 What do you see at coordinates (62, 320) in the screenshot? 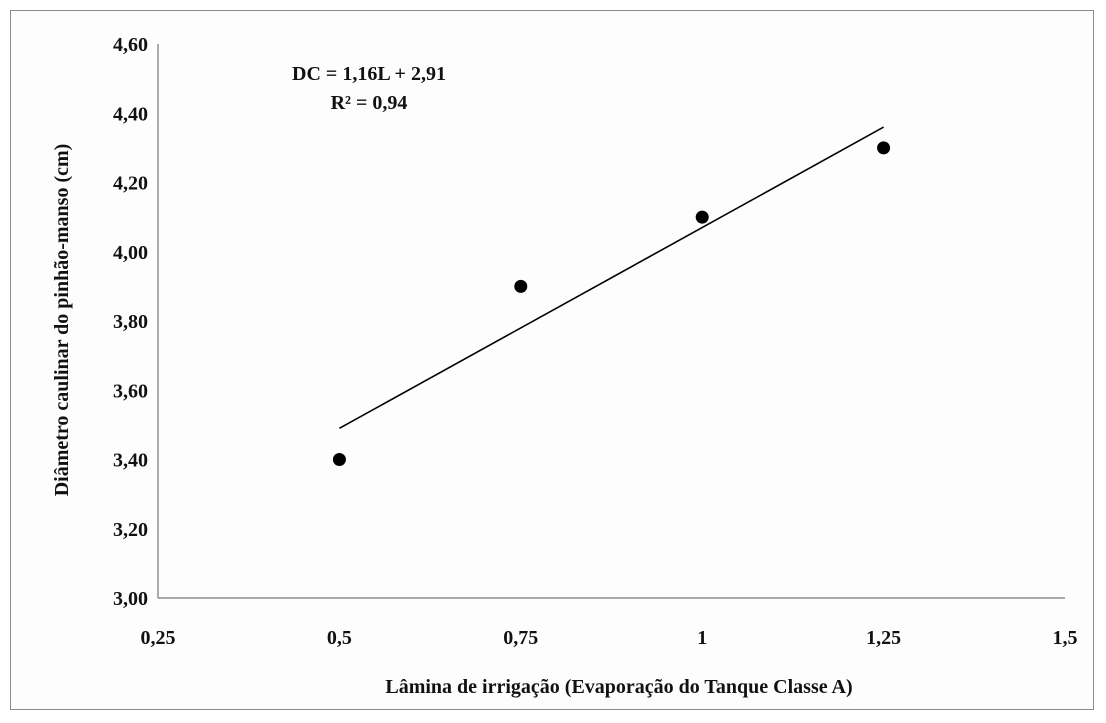
I see `y-axis-title: Diâmetro caulinar do pinhão-manso (cm)` at bounding box center [62, 320].